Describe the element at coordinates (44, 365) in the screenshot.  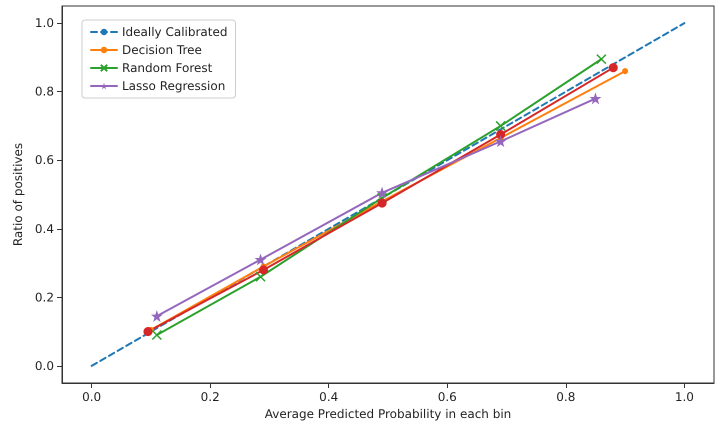
I see `y-tick-label: 0.0` at that location.